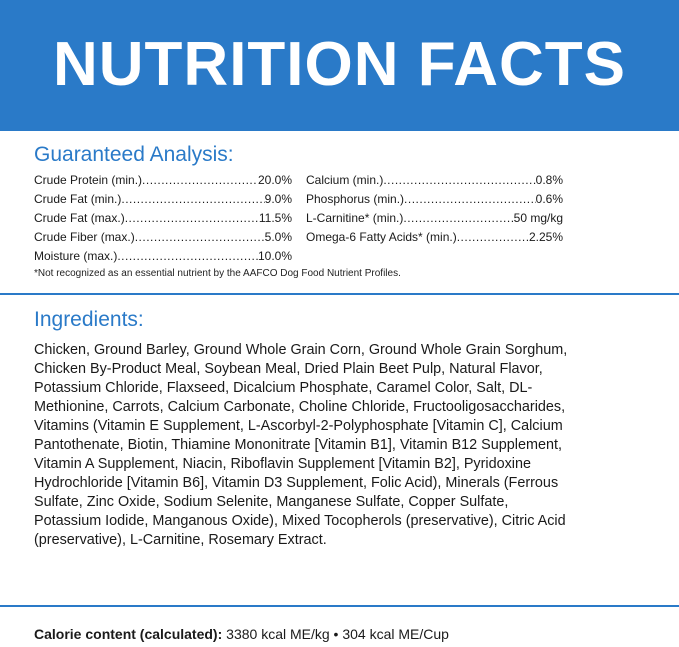 Image resolution: width=679 pixels, height=647 pixels. What do you see at coordinates (549, 180) in the screenshot?
I see `analysis-value: 0.8%` at bounding box center [549, 180].